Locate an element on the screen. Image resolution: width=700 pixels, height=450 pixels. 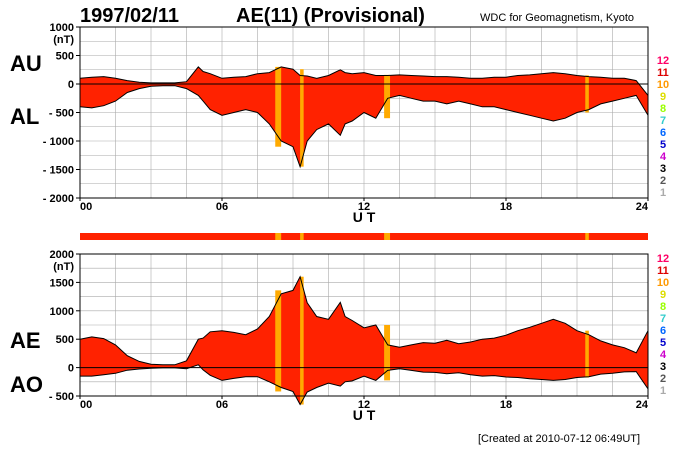
y-tick-label: - 1000 is located at coordinates (58, 142).